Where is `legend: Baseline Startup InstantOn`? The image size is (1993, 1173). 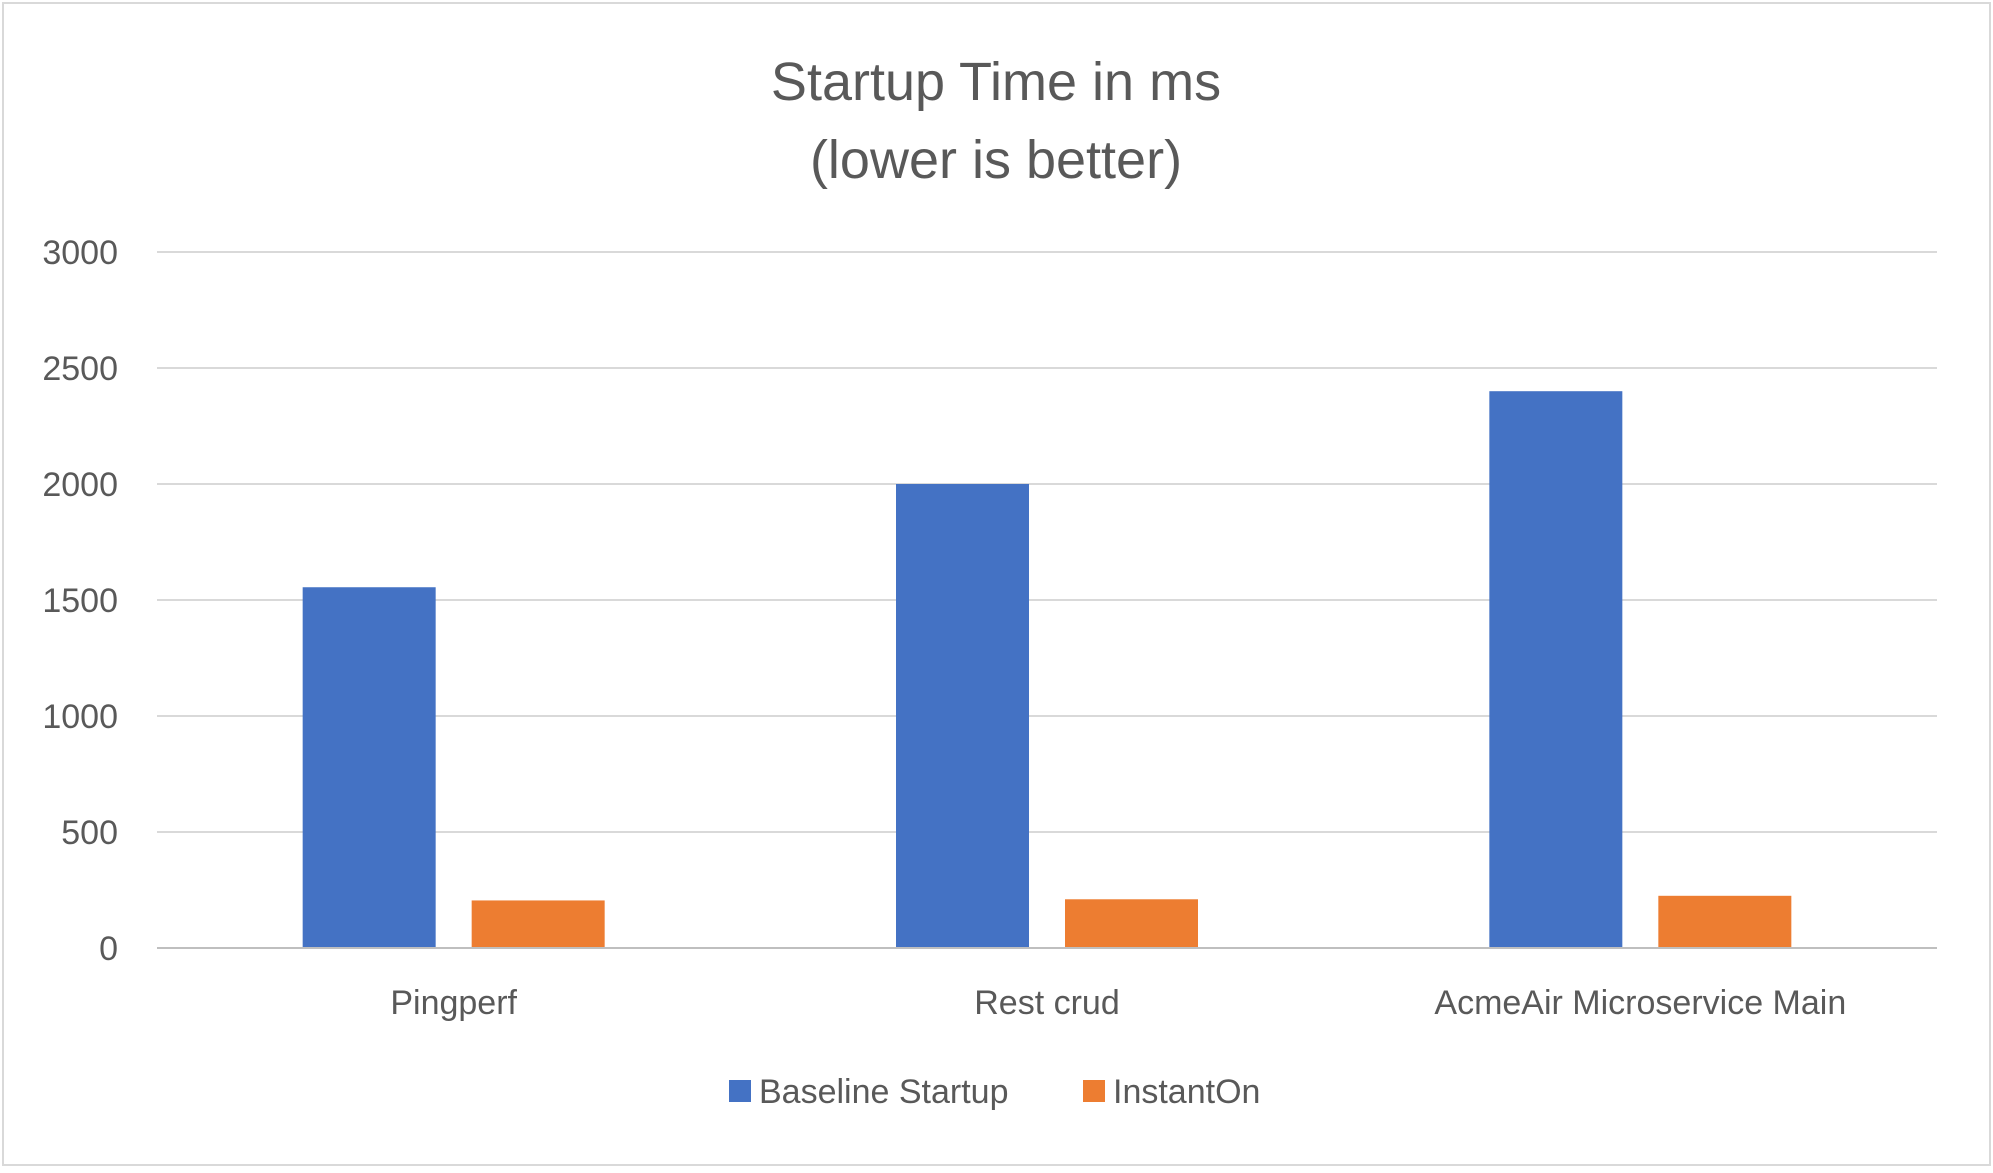
legend: Baseline Startup InstantOn is located at coordinates (994, 1092).